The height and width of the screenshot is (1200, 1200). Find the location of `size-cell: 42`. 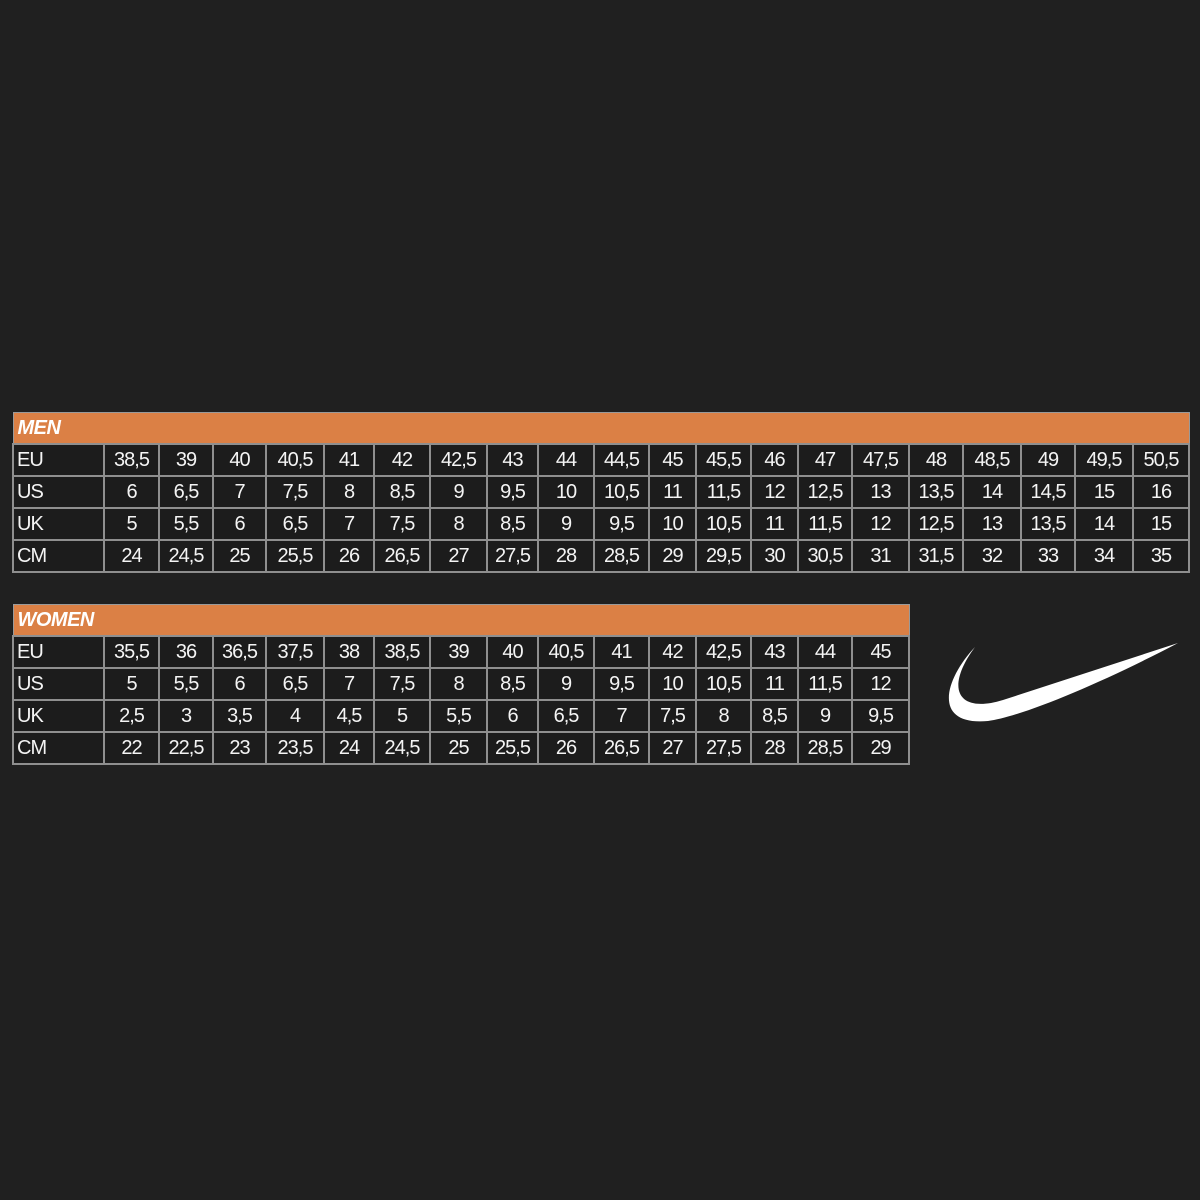

size-cell: 42 is located at coordinates (402, 460).